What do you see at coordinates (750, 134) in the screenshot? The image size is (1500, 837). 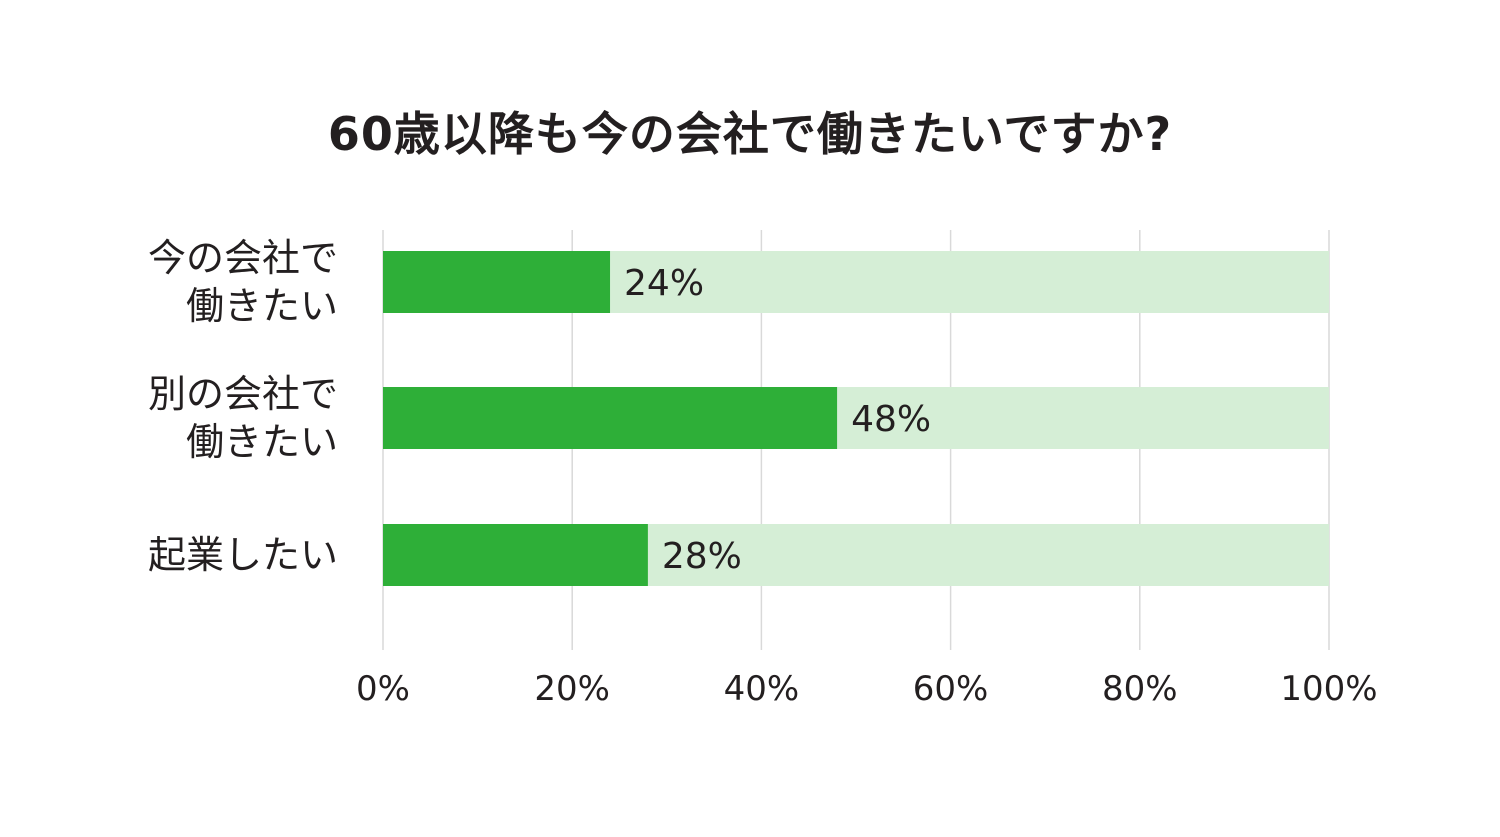 I see `chart-title: 60歳以降も今の会社で働きたいですか?` at bounding box center [750, 134].